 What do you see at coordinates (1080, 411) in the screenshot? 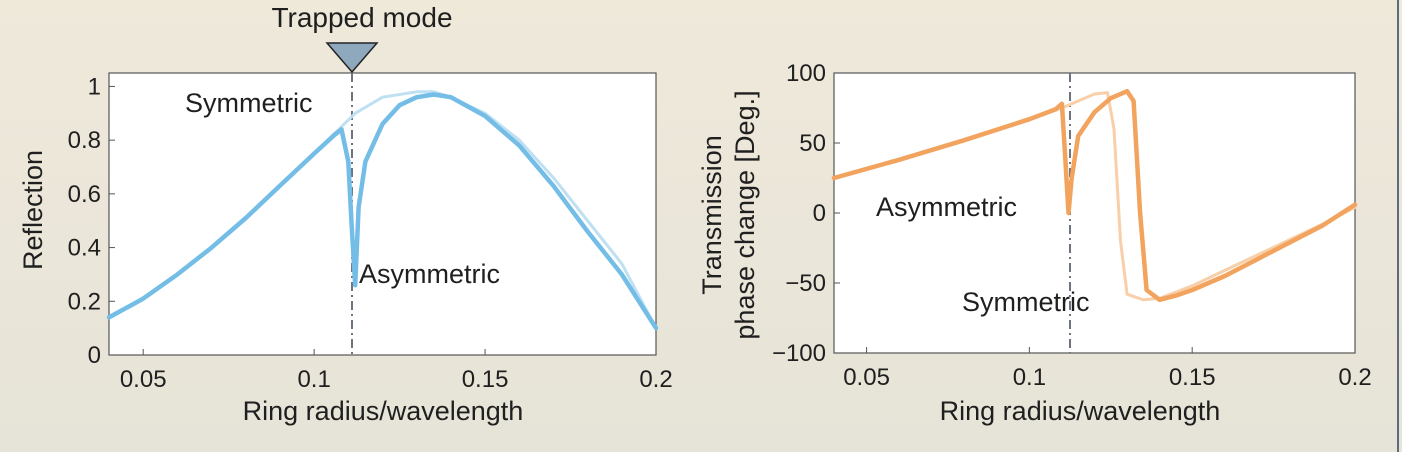
I see `phase-x-axis-label: Ring radius/wavelength` at bounding box center [1080, 411].